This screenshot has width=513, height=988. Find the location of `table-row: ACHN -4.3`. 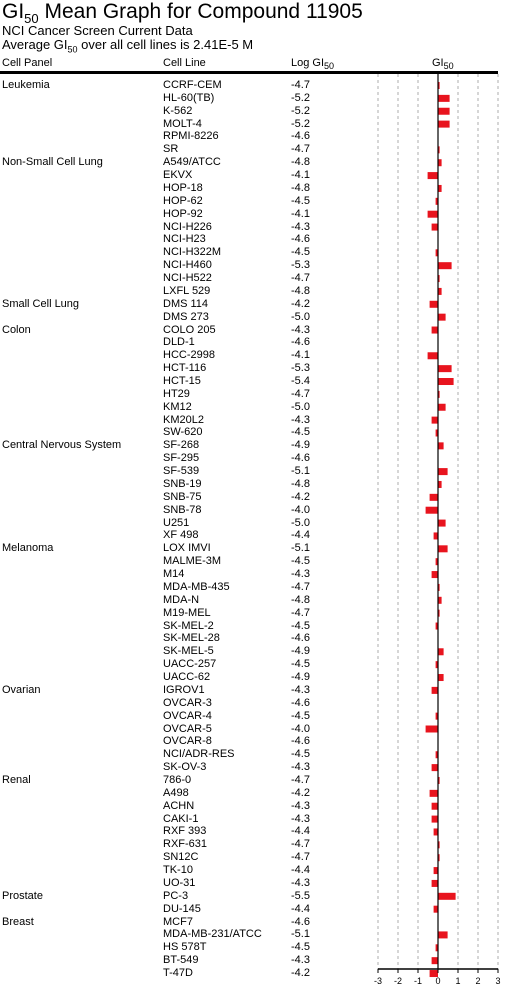

table-row: ACHN -4.3 is located at coordinates (190, 806).